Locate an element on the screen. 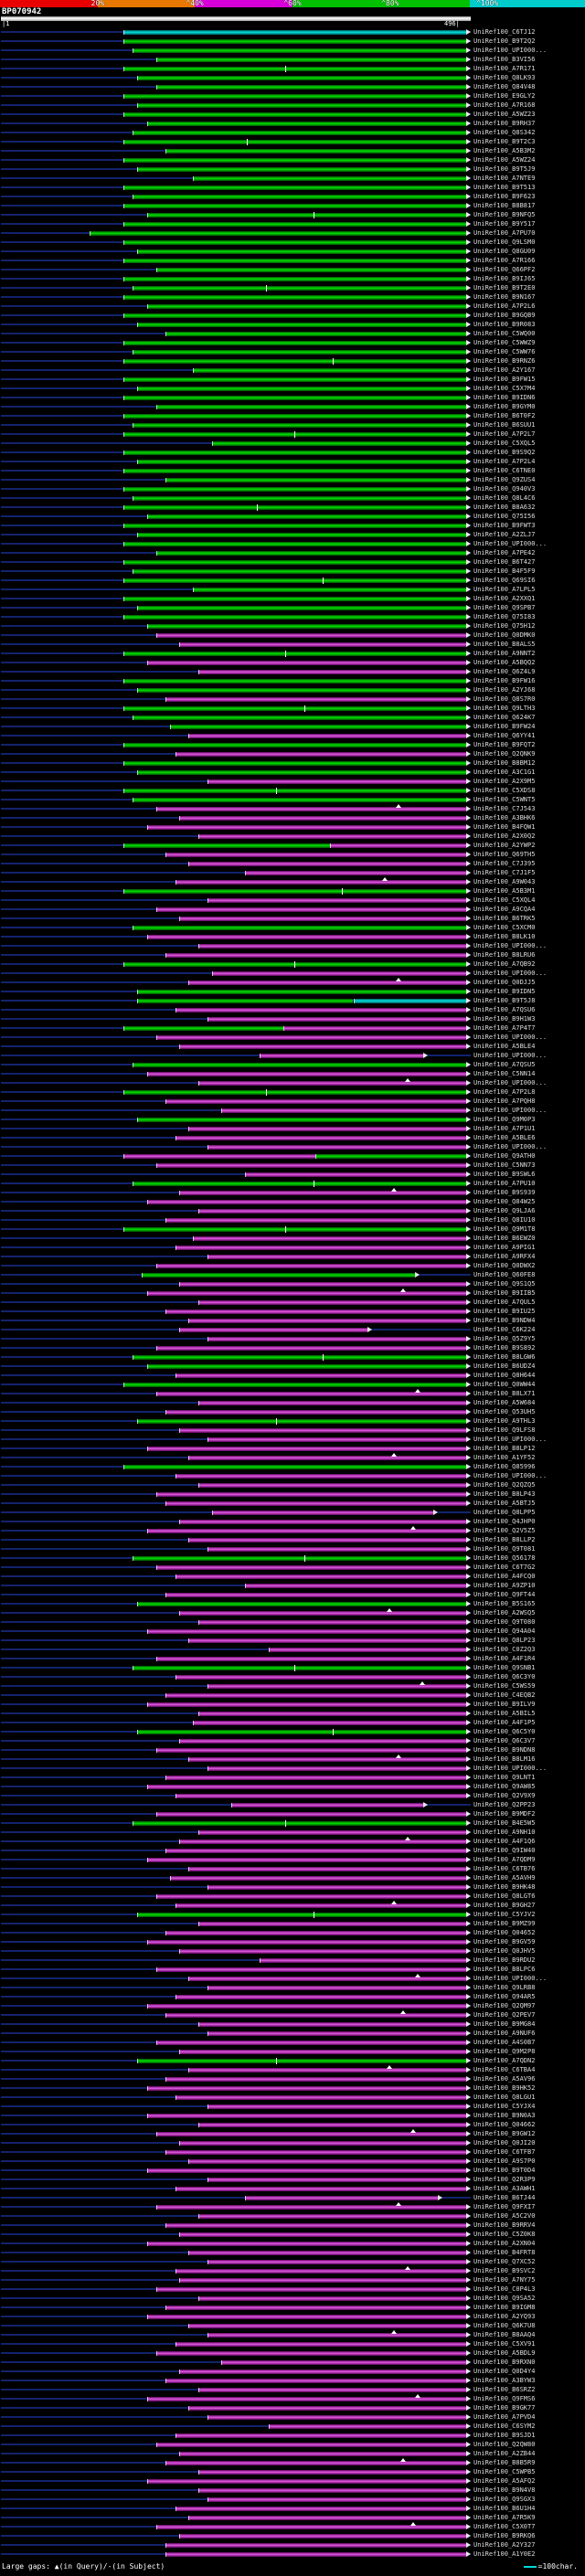 This screenshot has width=585, height=2576. subject-label: UniRef100_A7P2L7 is located at coordinates (505, 434).